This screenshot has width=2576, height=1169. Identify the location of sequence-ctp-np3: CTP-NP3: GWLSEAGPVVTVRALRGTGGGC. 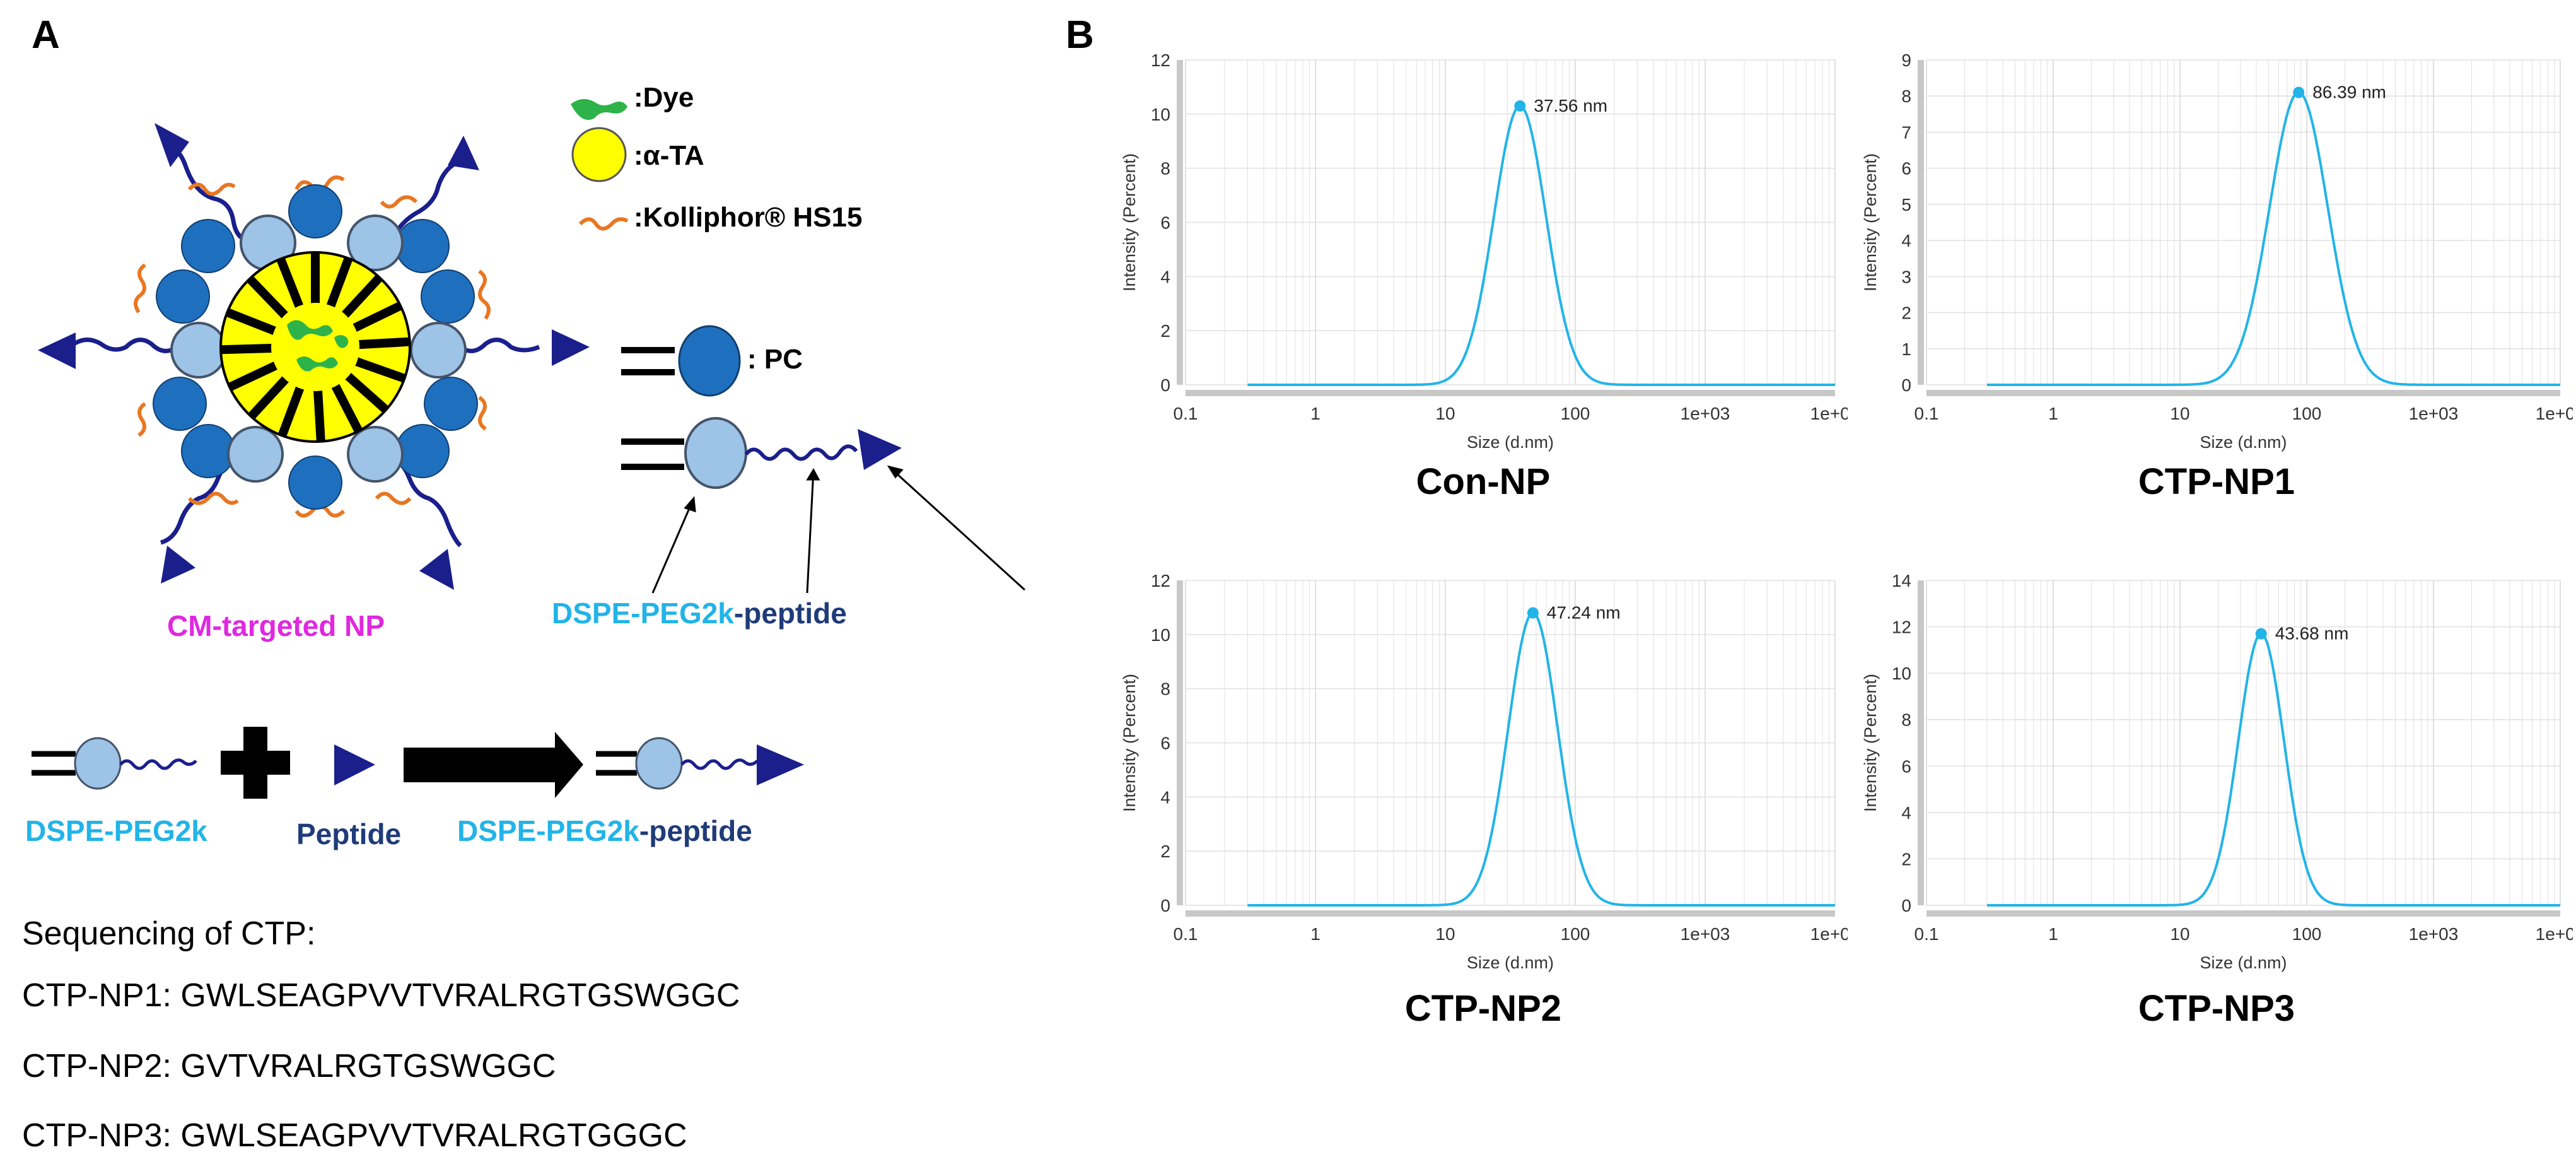
(354, 1135).